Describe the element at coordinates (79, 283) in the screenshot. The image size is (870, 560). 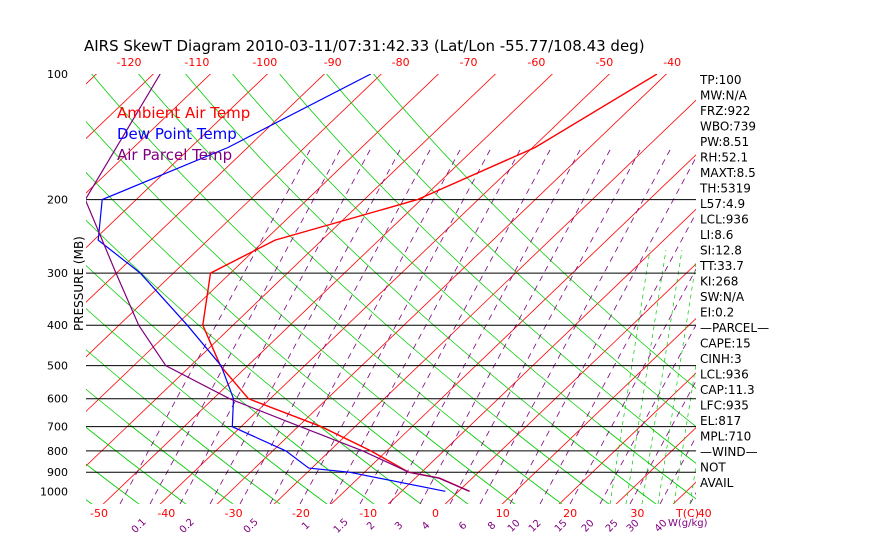
I see `y-axis-label: PRESSURE (MB)` at that location.